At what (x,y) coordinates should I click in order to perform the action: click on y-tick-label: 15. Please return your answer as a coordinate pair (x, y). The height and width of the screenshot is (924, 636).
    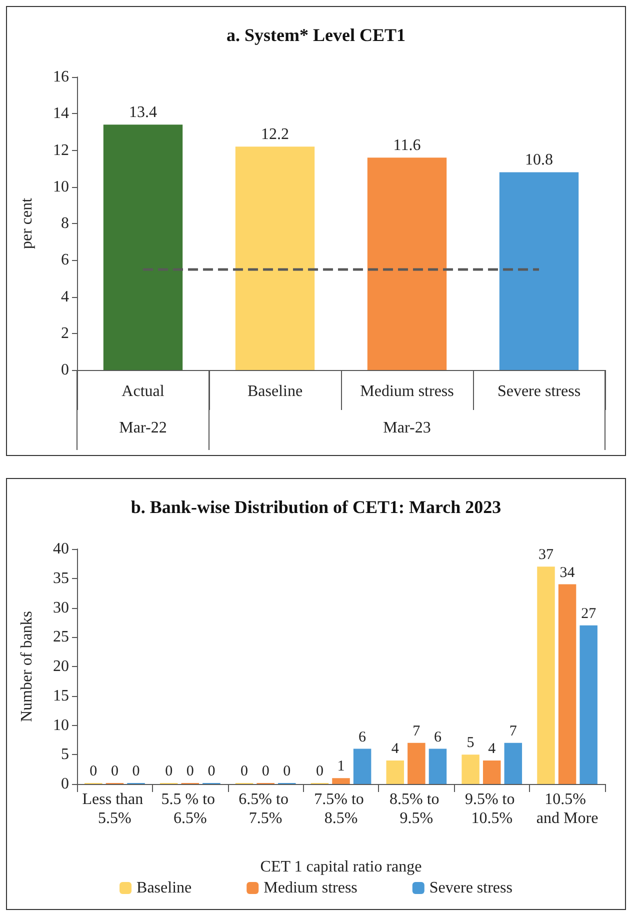
    Looking at the image, I should click on (61, 695).